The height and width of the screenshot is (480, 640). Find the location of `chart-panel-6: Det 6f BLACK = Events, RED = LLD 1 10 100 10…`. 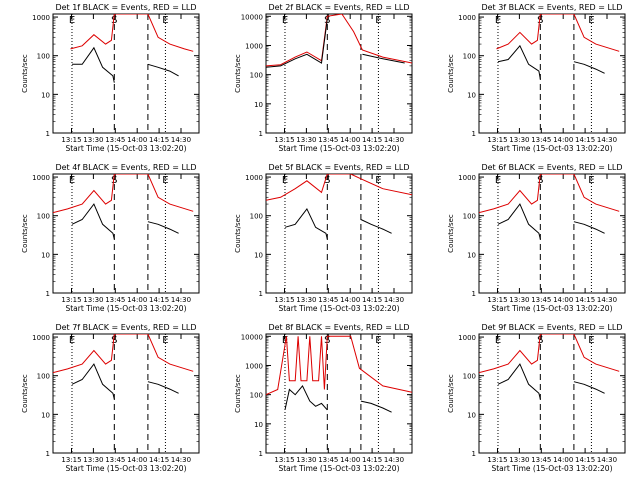

chart-panel-6: Det 6f BLACK = Events, RED = LLD 1 10 100 10… is located at coordinates (536, 238).